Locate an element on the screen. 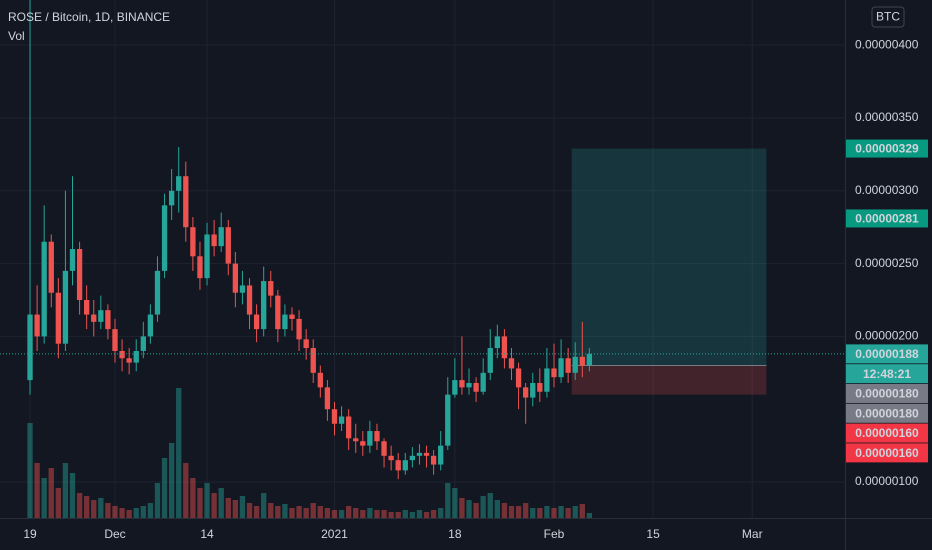 This screenshot has height=550, width=932. price-label: 0.00000180 is located at coordinates (887, 413).